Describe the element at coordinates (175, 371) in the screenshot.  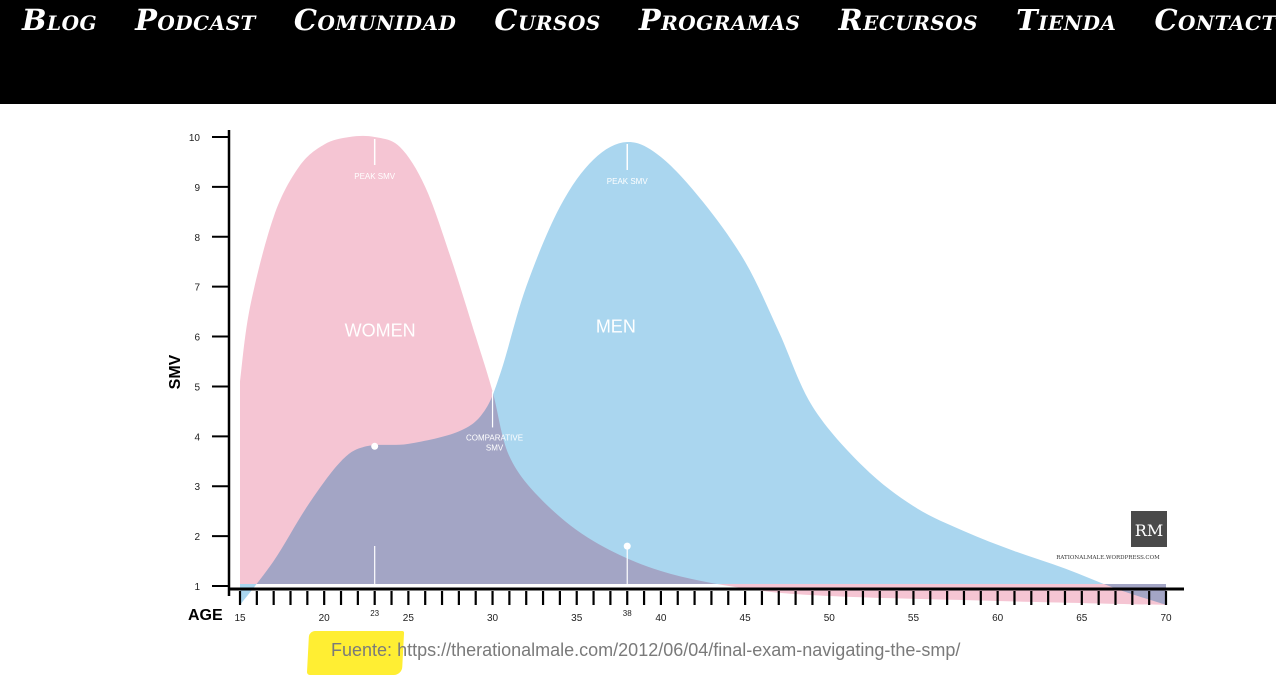
I see `y-axis-title: SMV` at that location.